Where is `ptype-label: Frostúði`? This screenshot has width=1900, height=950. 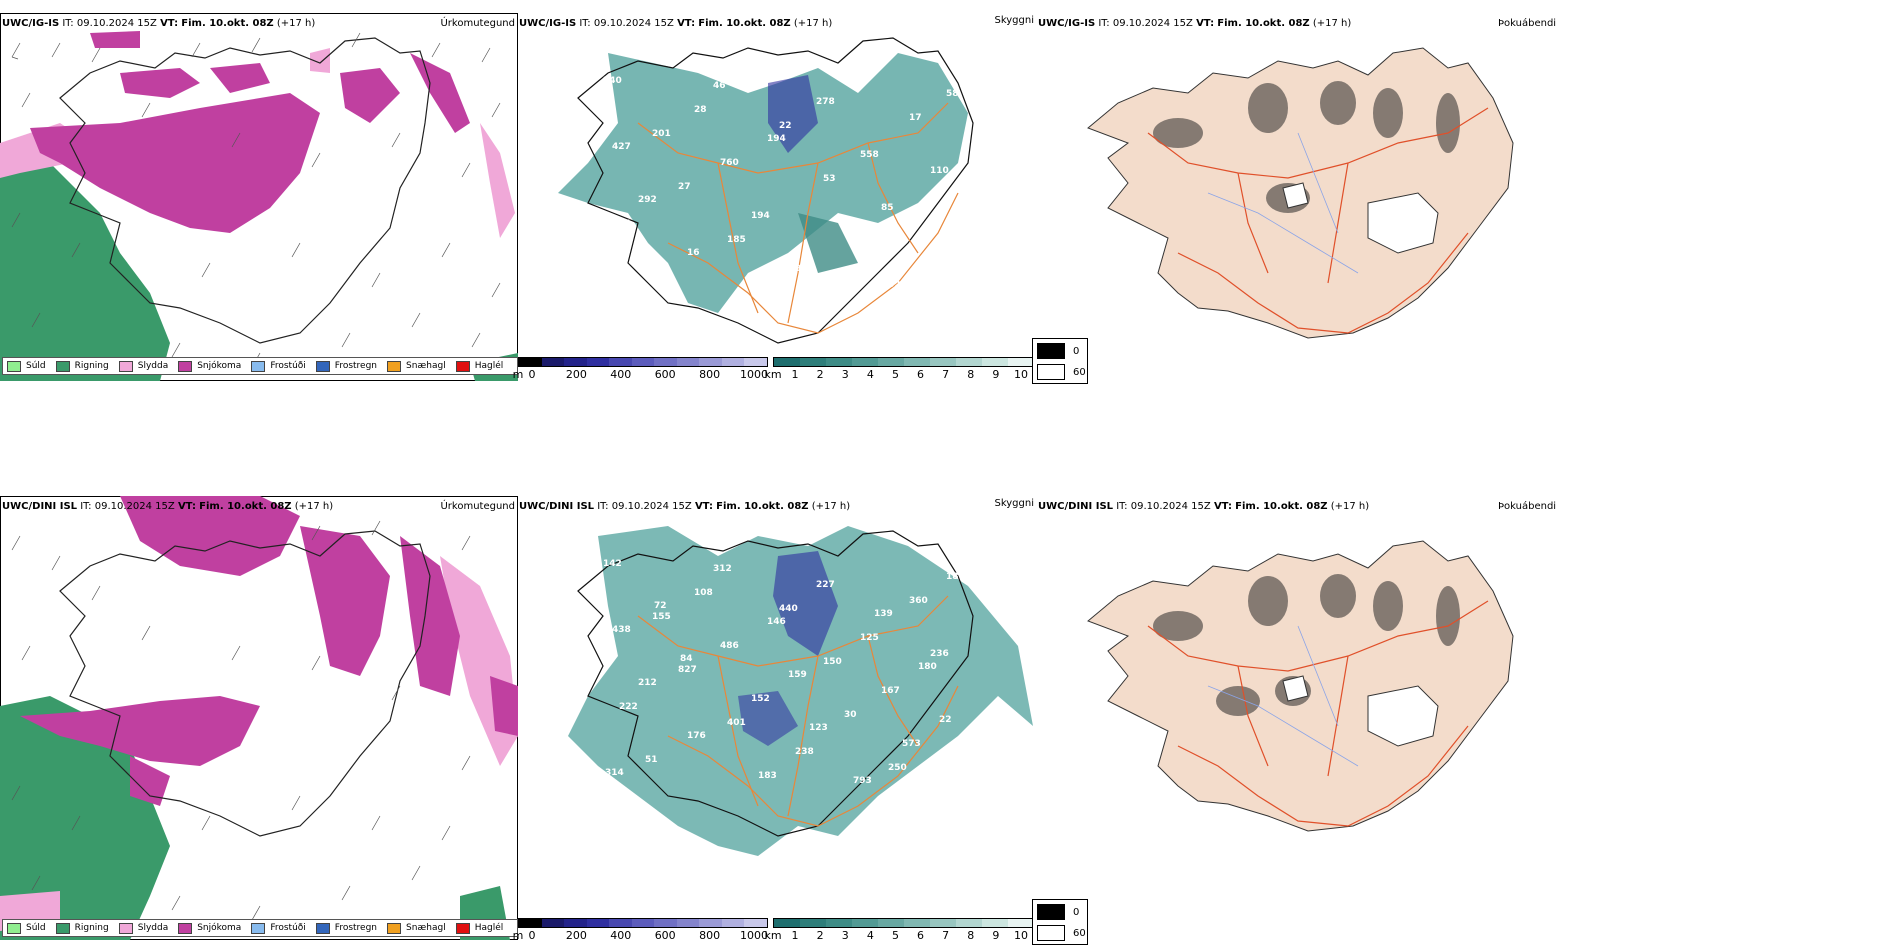 ptype-label: Frostúði is located at coordinates (288, 366).